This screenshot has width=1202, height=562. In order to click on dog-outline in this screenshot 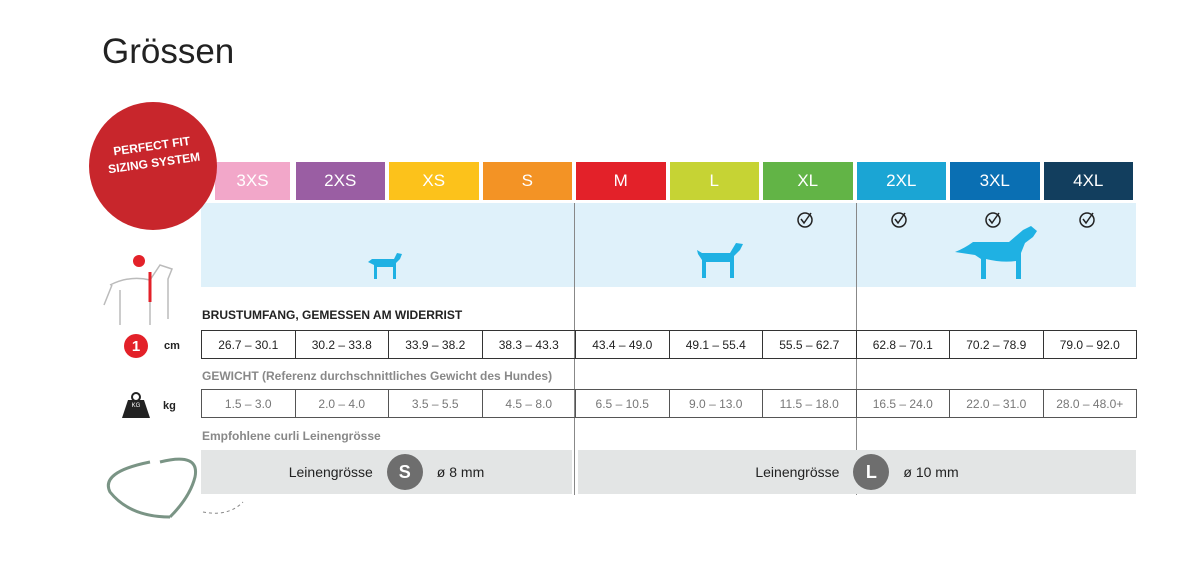, I will do `click(138, 294)`.